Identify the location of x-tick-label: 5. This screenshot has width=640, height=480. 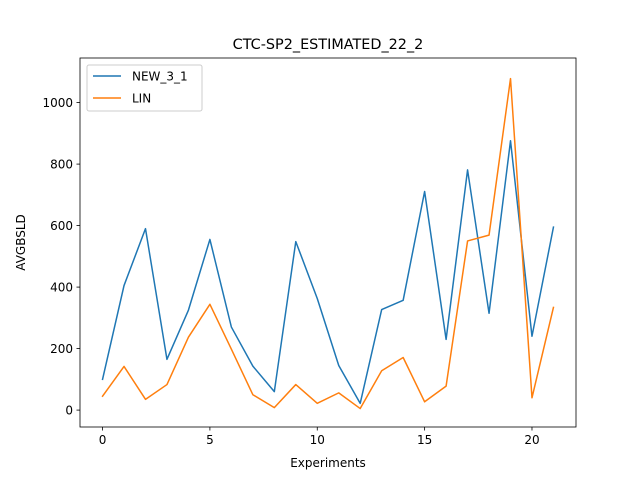
(210, 440).